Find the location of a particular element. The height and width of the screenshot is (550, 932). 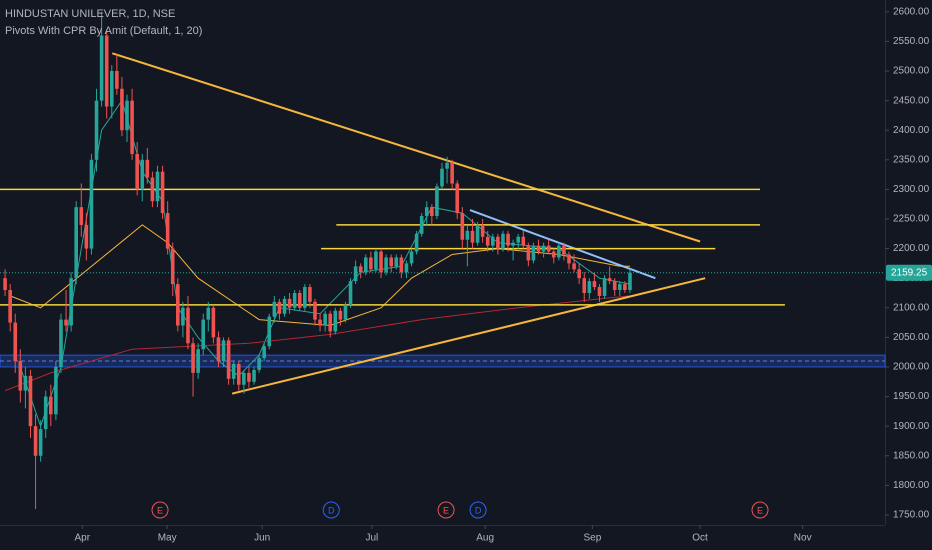

y-tick-label: 2200.00 is located at coordinates (911, 248).